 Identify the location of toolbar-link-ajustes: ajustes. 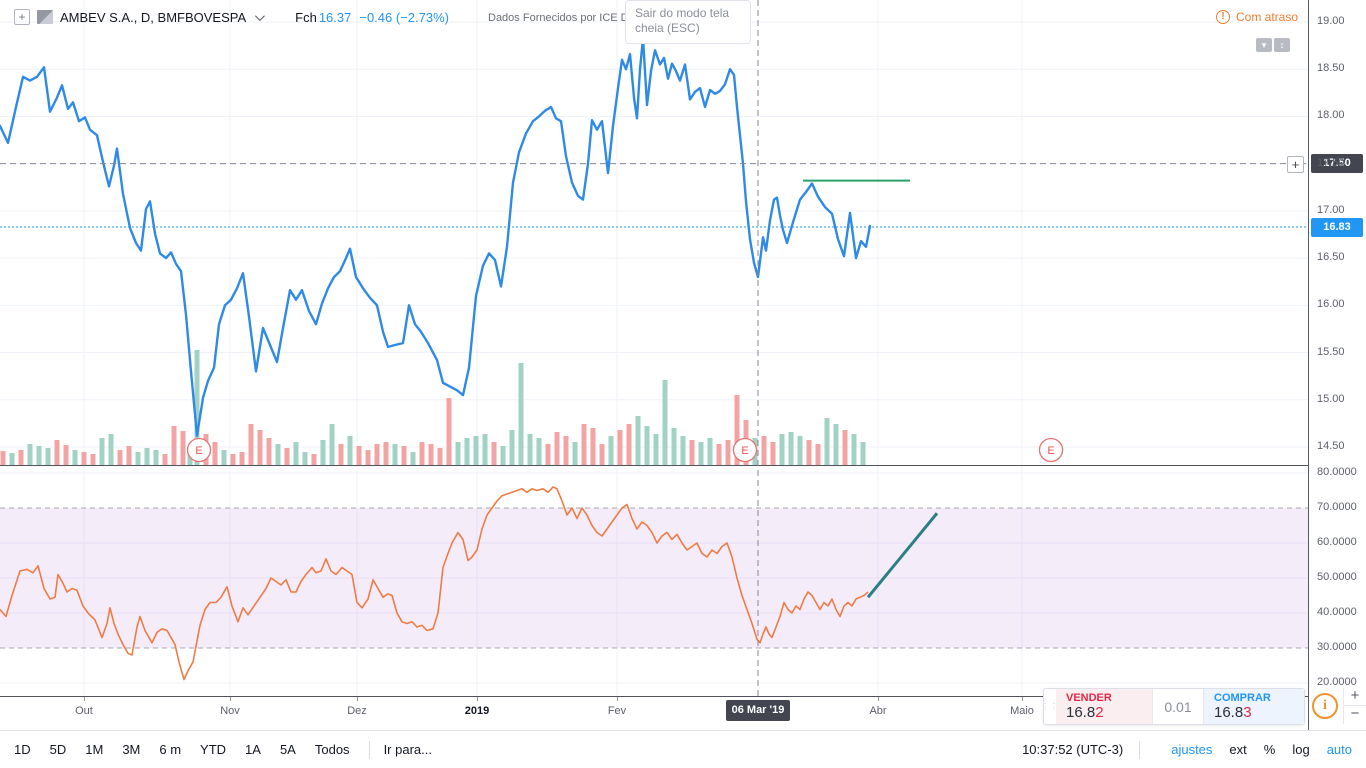
(1192, 749).